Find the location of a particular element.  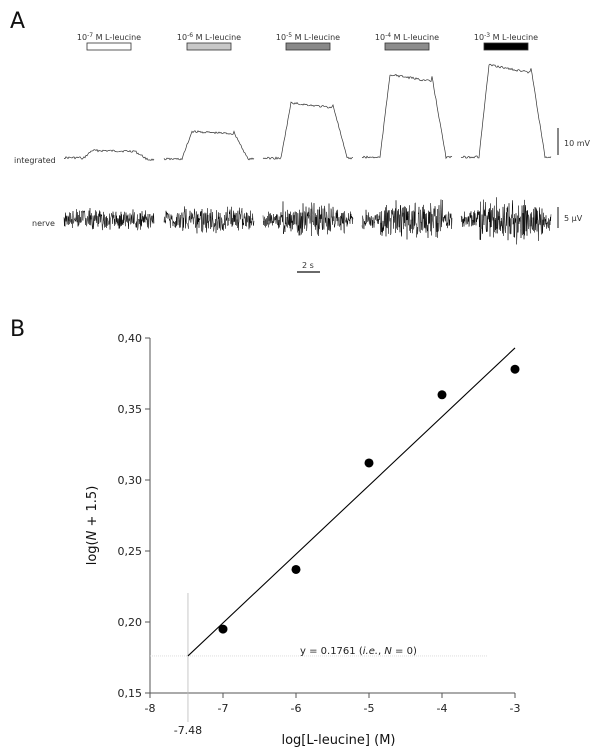

stimulus-label: 10-4 M L-leucine is located at coordinates (407, 37).